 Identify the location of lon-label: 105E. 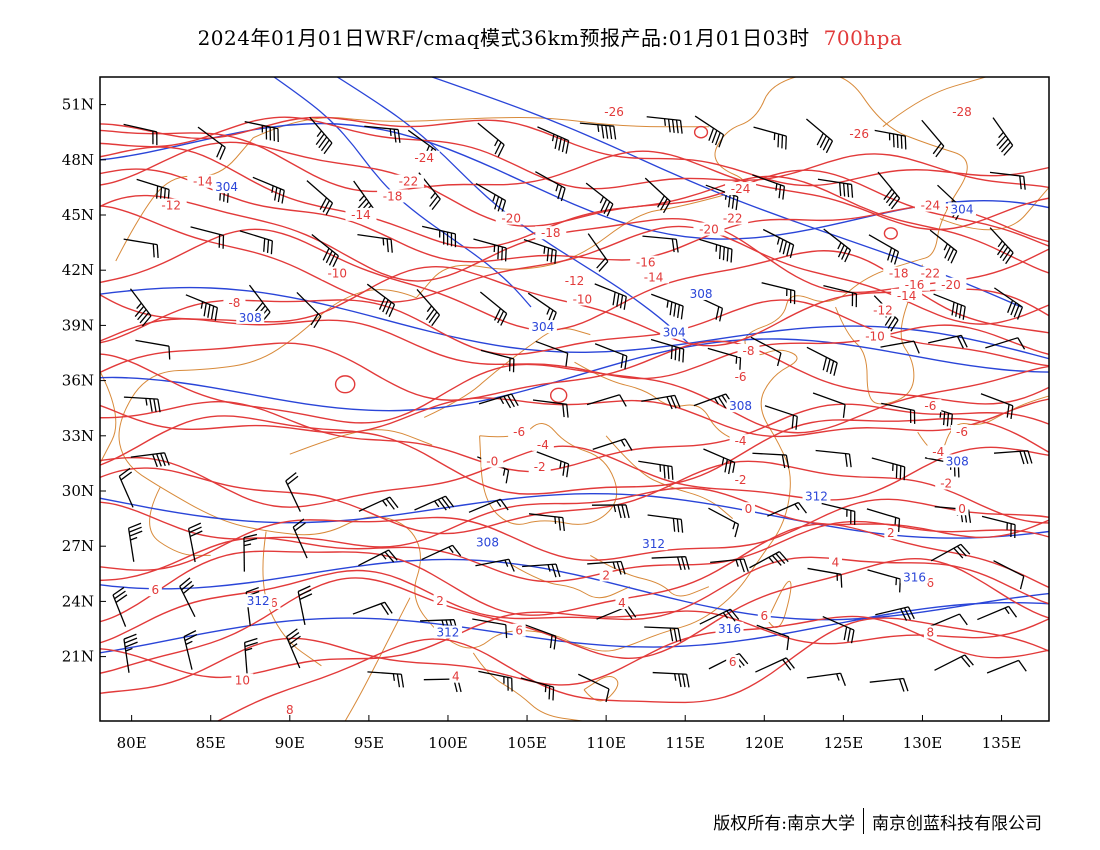
(527, 743).